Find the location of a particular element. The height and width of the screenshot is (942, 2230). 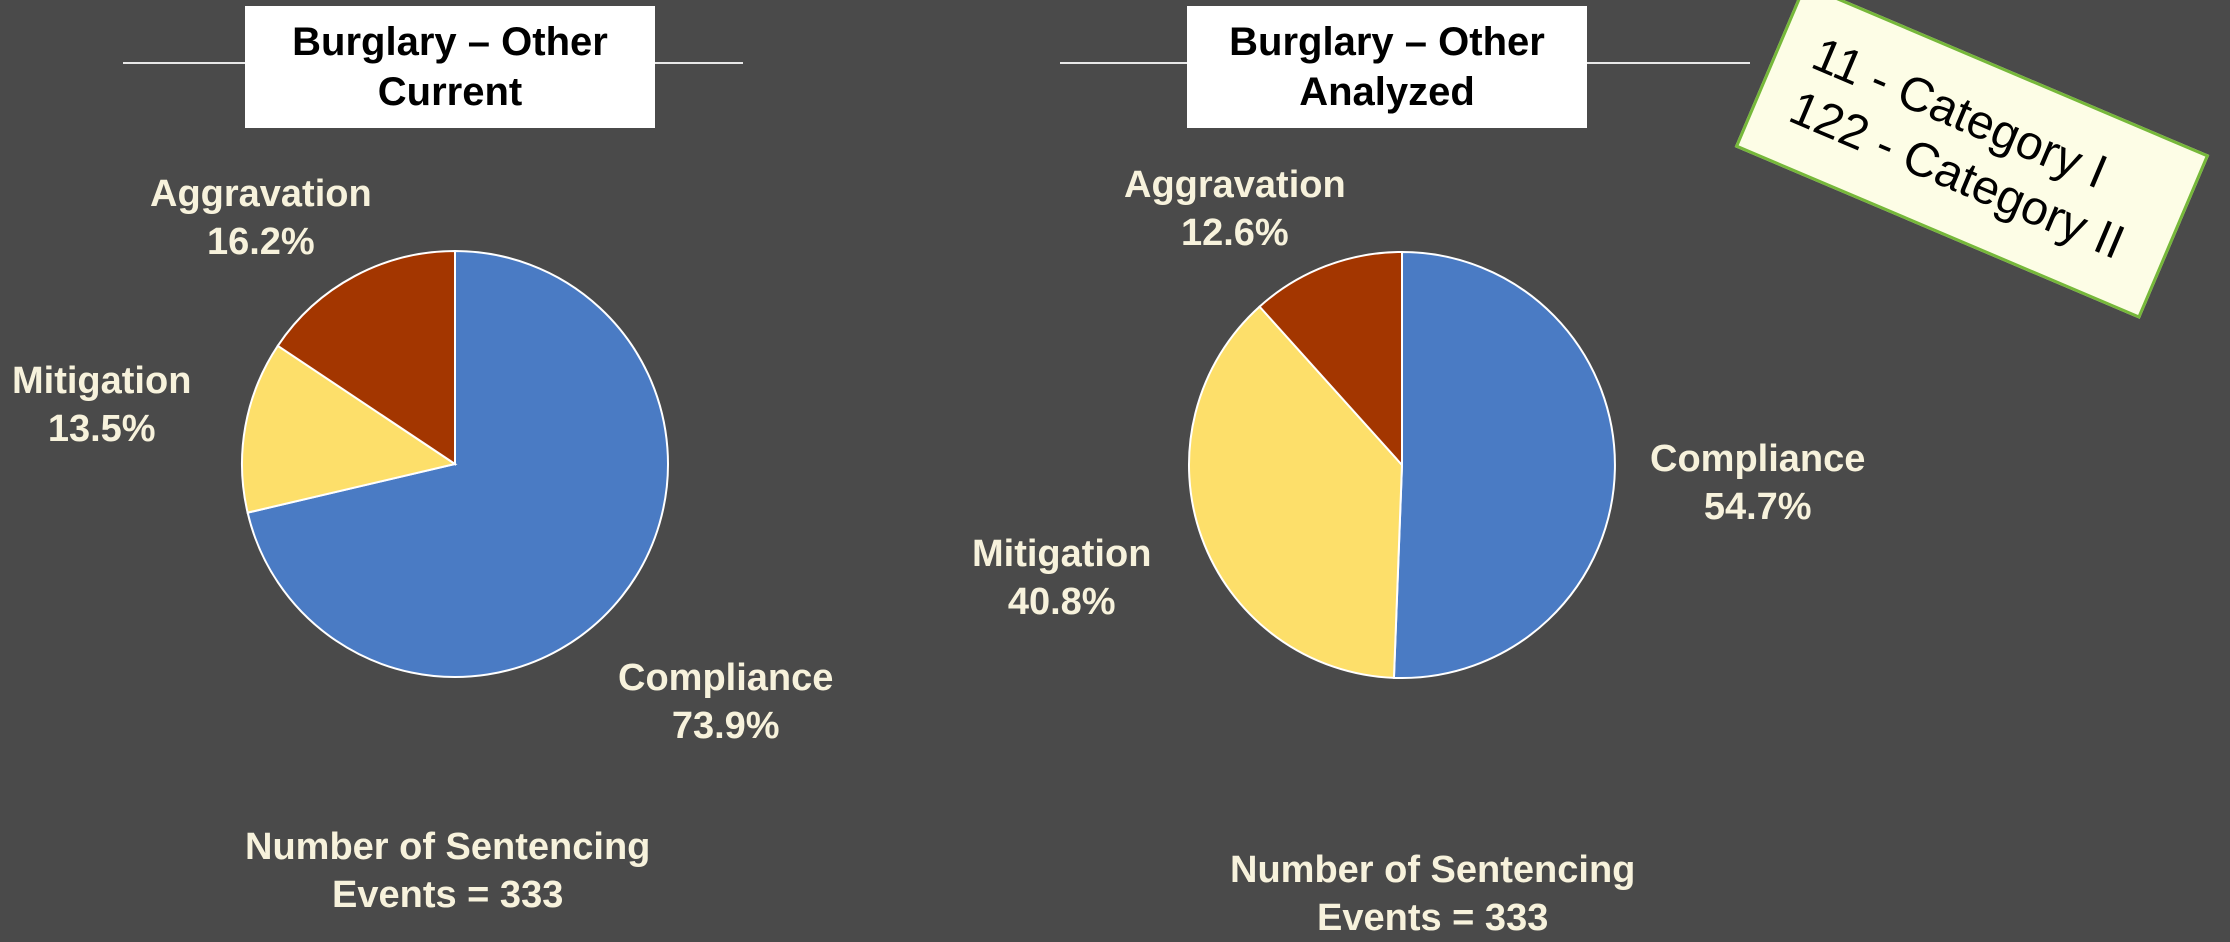

chart-title-line2: Current is located at coordinates (450, 92).